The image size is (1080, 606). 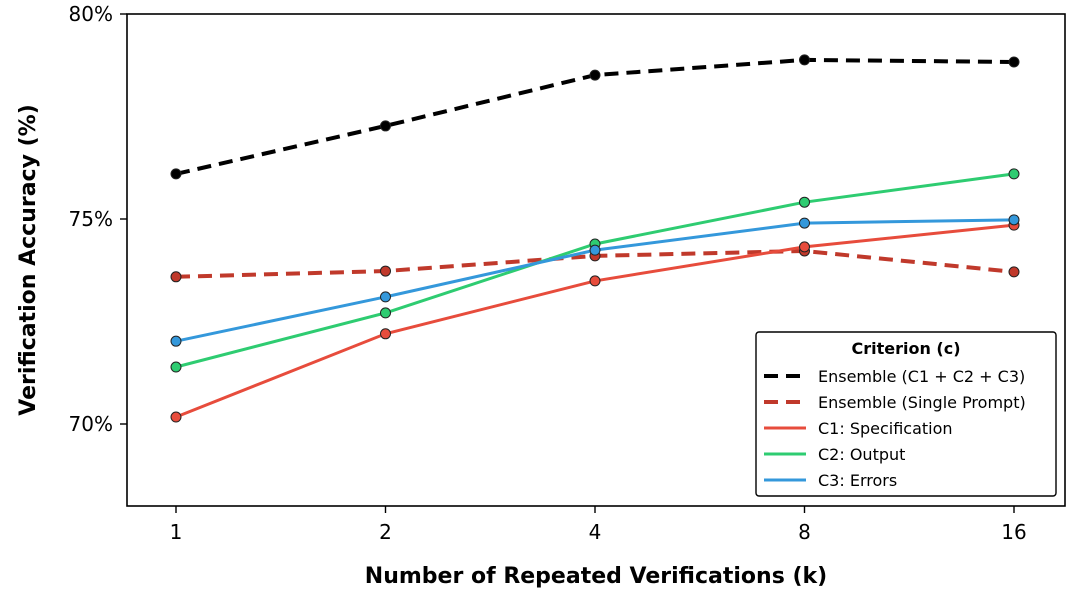 I want to click on legend-label: Ensemble (C1 + C2 + C3), so click(x=921, y=376).